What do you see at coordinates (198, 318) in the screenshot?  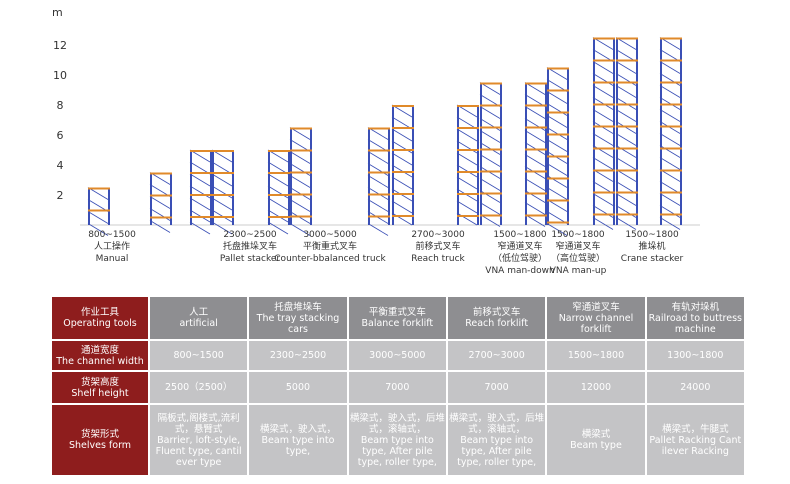 I see `table-cell: 人工 artificial` at bounding box center [198, 318].